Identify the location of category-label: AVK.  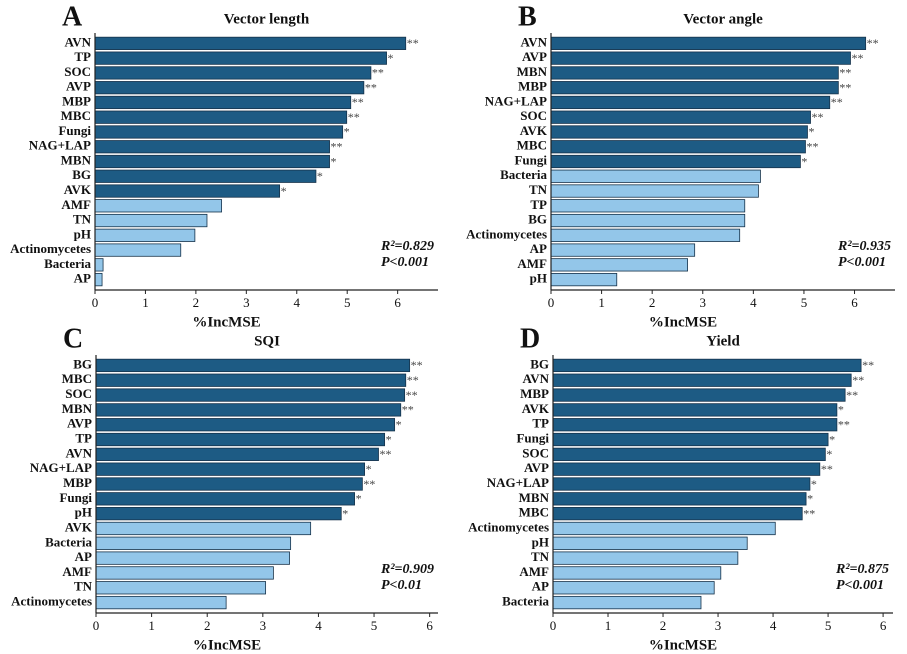
(534, 130).